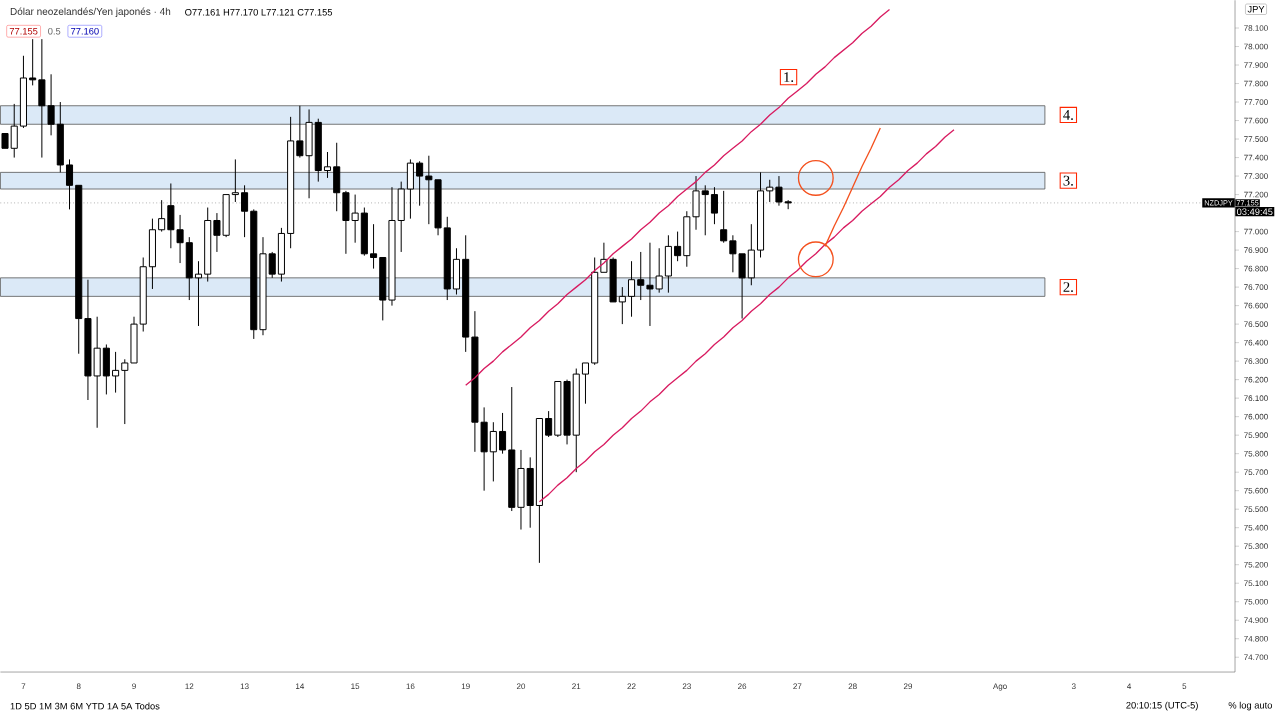 This screenshot has width=1280, height=720. I want to click on band-label: 2., so click(1068, 287).